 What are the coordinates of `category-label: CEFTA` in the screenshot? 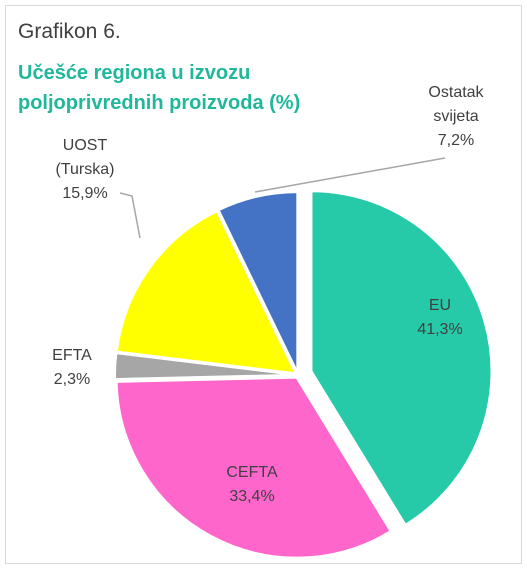 It's located at (252, 472).